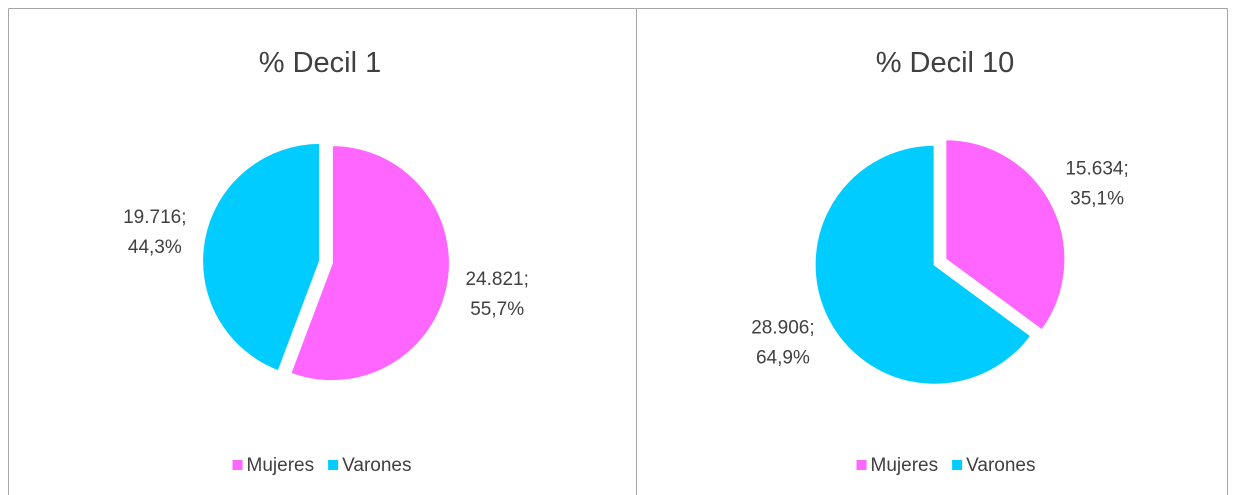  Describe the element at coordinates (496, 279) in the screenshot. I see `data-label: 24.821;` at that location.